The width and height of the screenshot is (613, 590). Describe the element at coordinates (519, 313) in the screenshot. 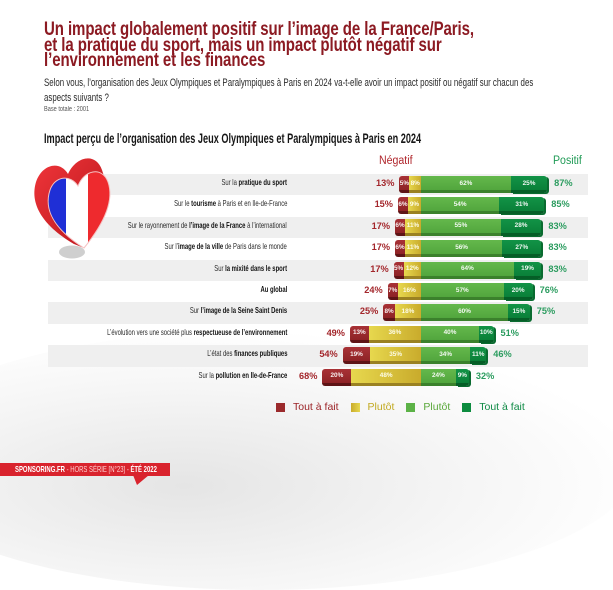

I see `bar-segment-positive-strong: 15%` at that location.